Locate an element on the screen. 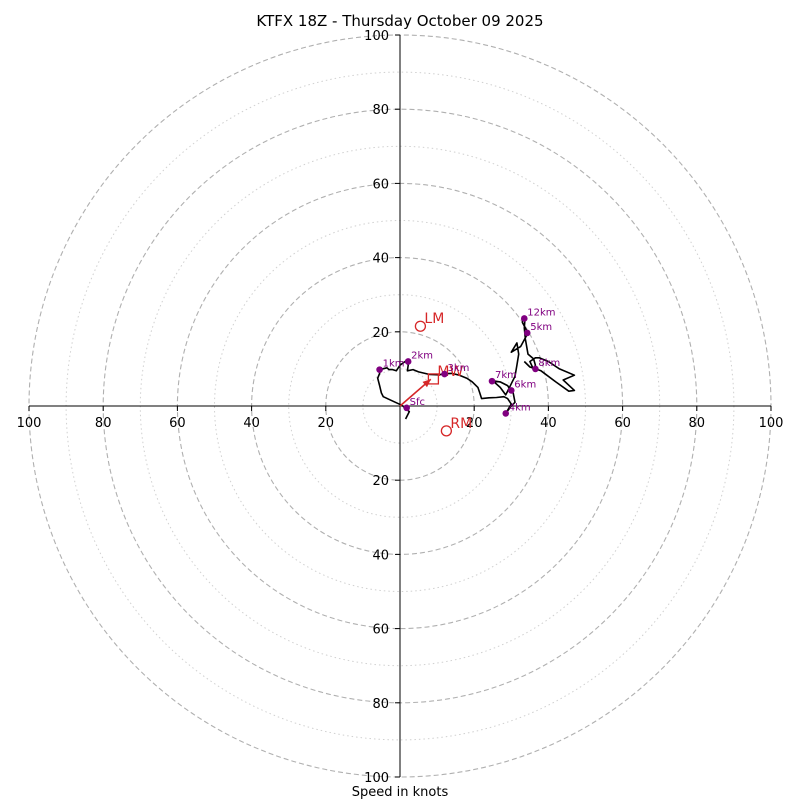 This screenshot has height=800, width=800. chart-title: KTFX 18Z - Thursday October 09 2025 is located at coordinates (399, 21).